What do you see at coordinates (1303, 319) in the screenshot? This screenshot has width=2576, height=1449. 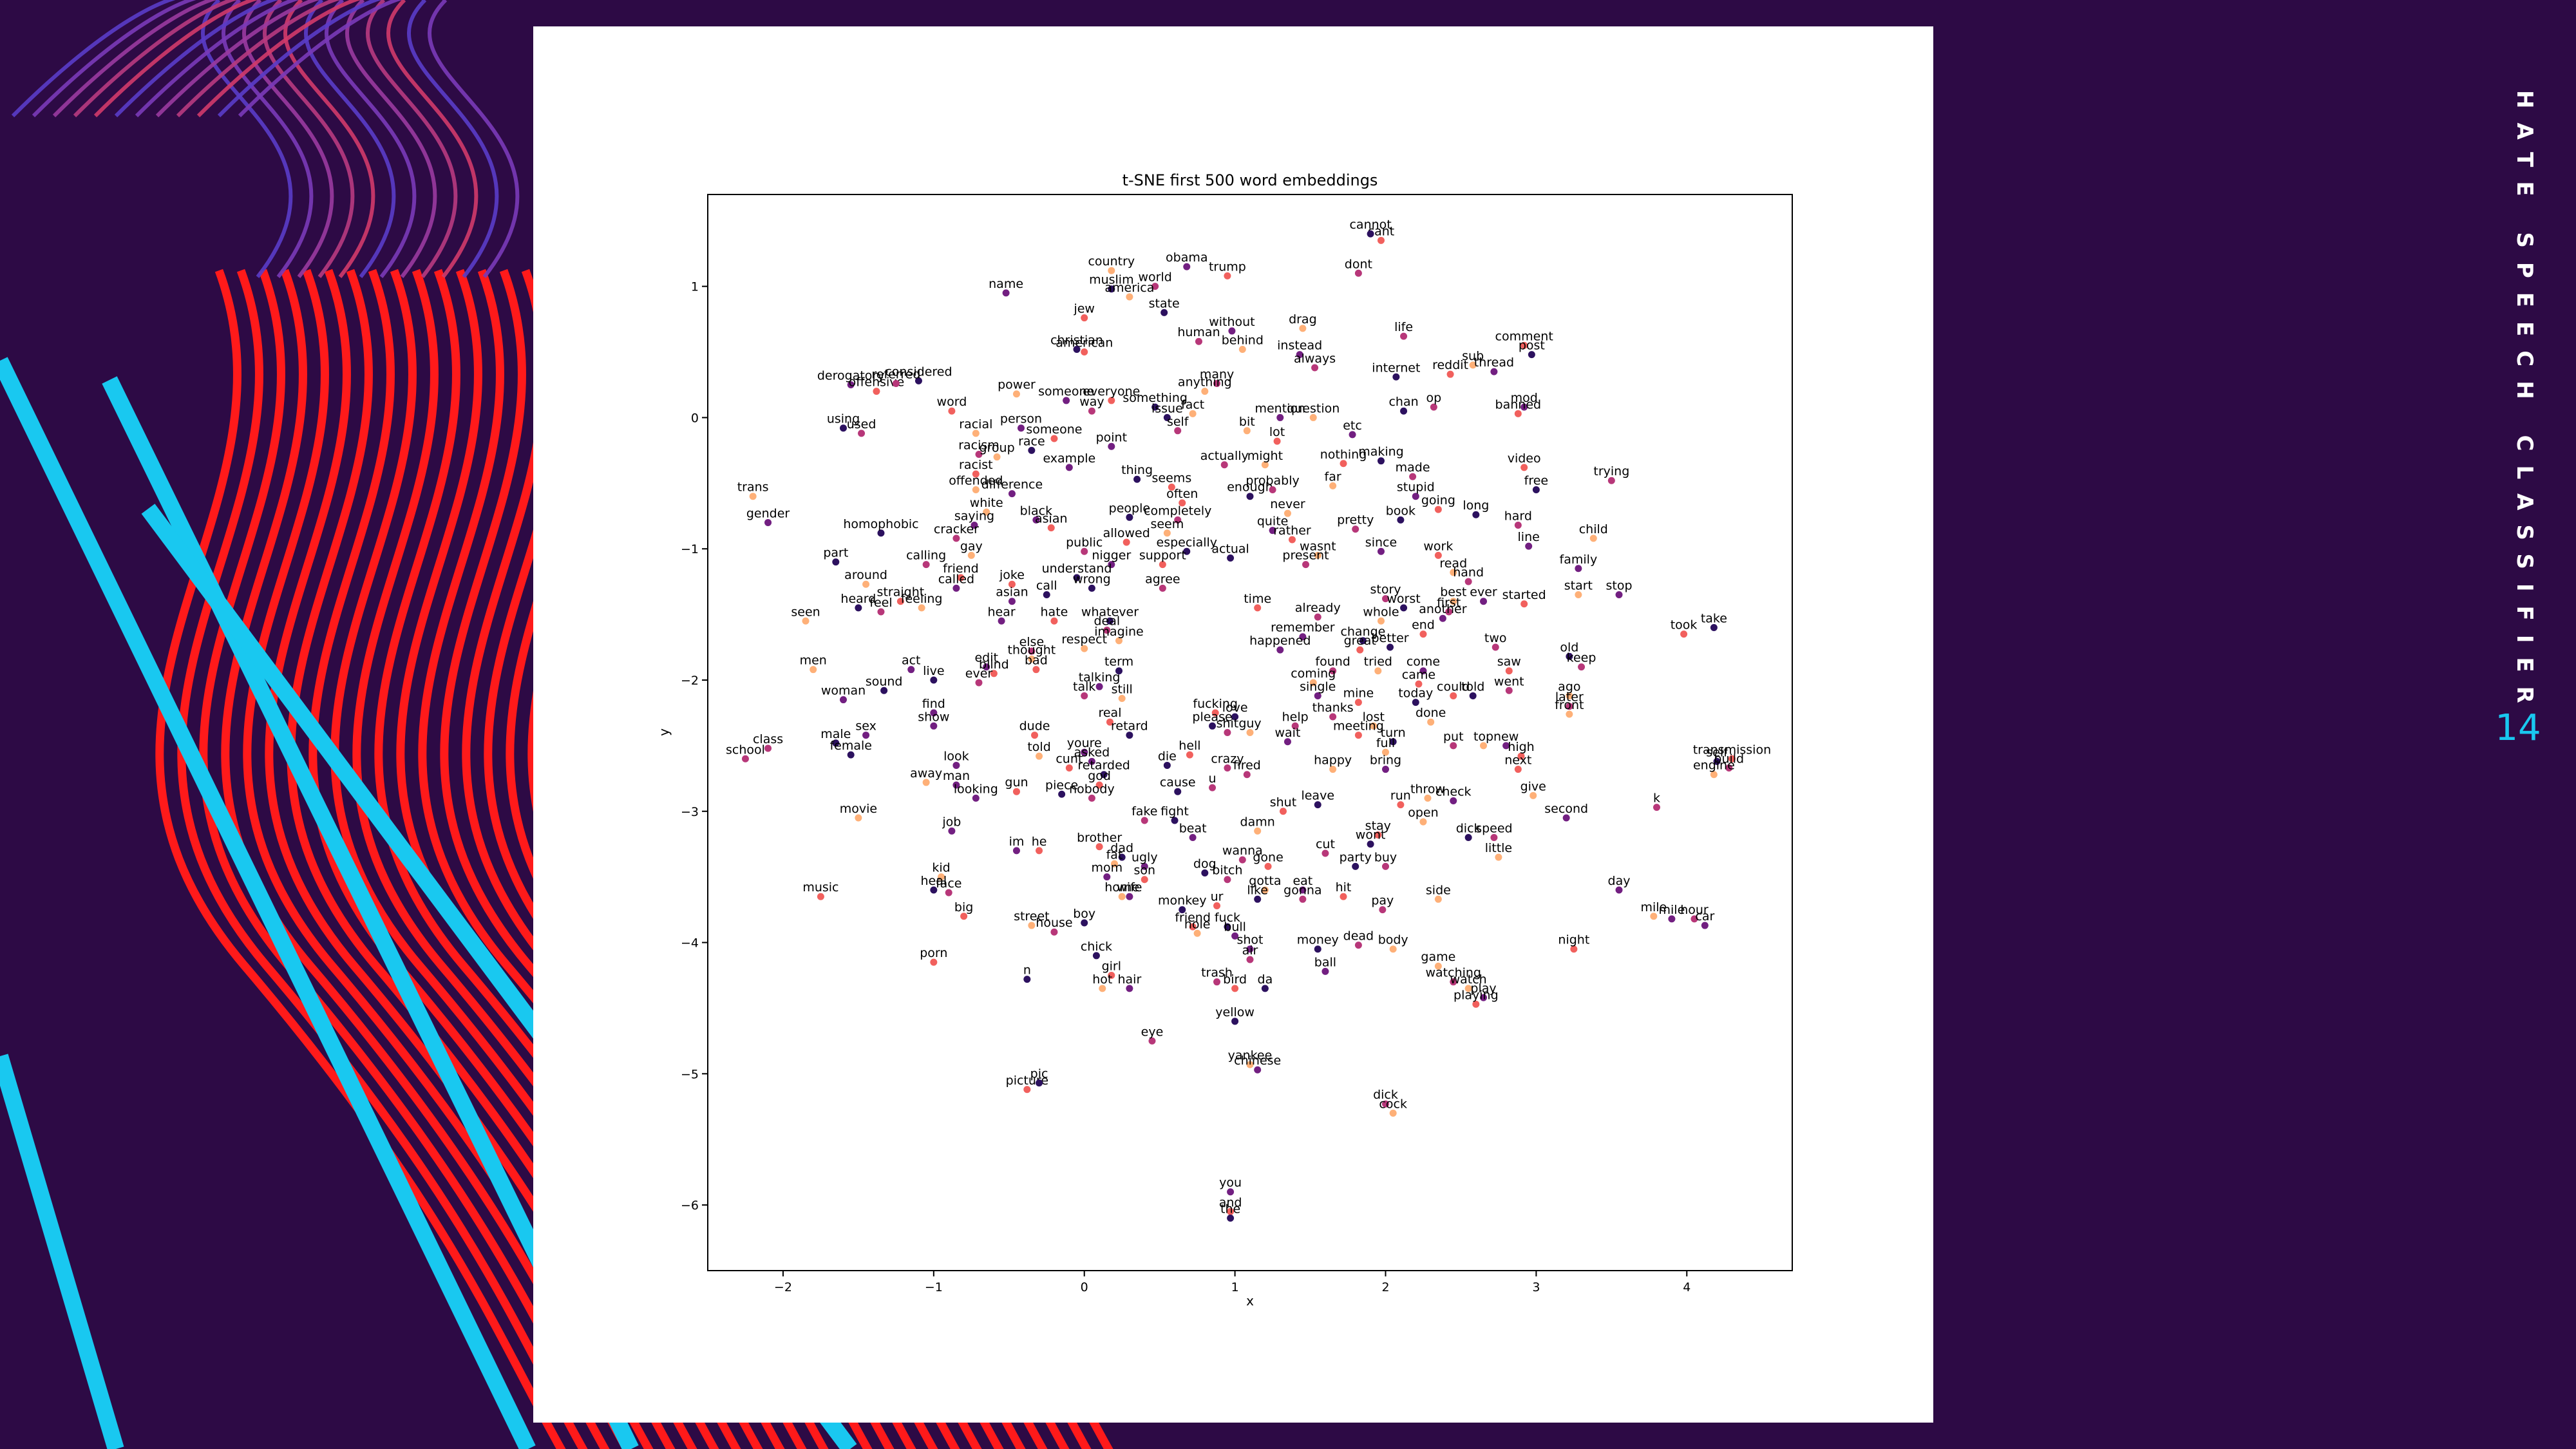 I see `point-label: drag` at bounding box center [1303, 319].